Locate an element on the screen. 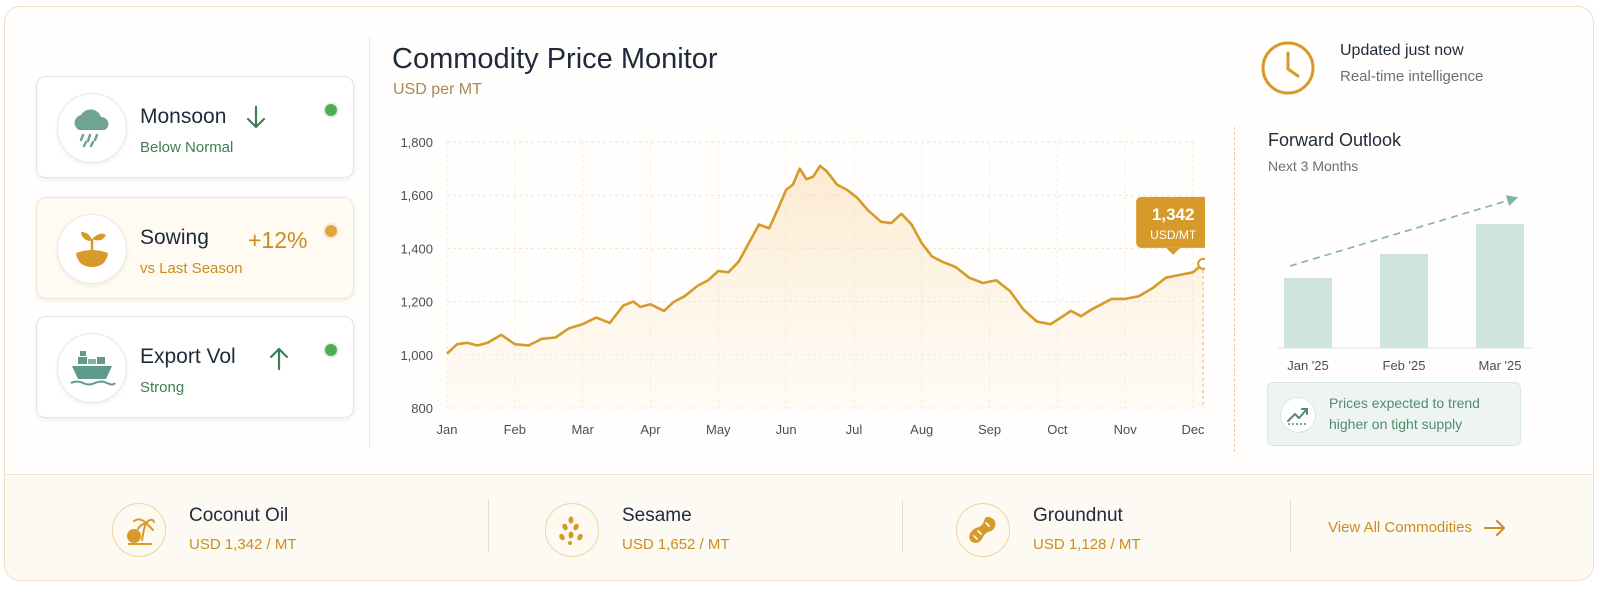 The height and width of the screenshot is (600, 1600). commodity-name: Coconut Oil is located at coordinates (239, 515).